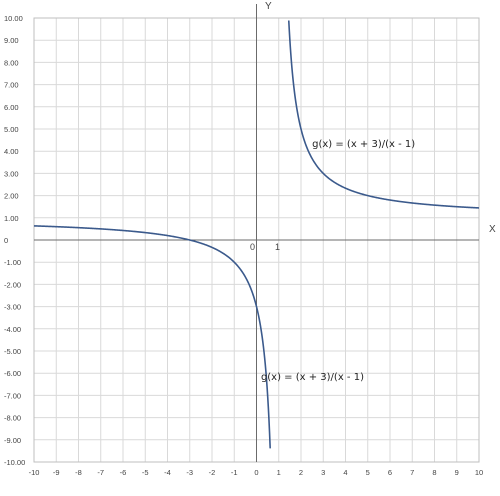 The image size is (500, 496). Describe the element at coordinates (56, 472) in the screenshot. I see `x-tick-label: -9` at that location.